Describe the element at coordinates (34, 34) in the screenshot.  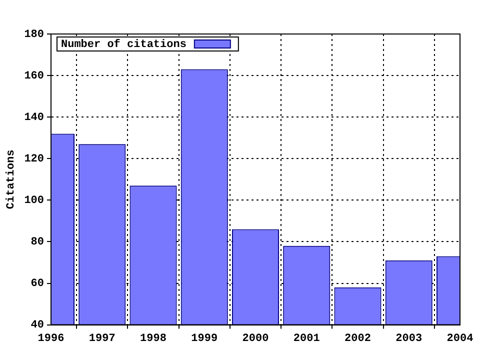
I see `y-tick-label: 180` at that location.